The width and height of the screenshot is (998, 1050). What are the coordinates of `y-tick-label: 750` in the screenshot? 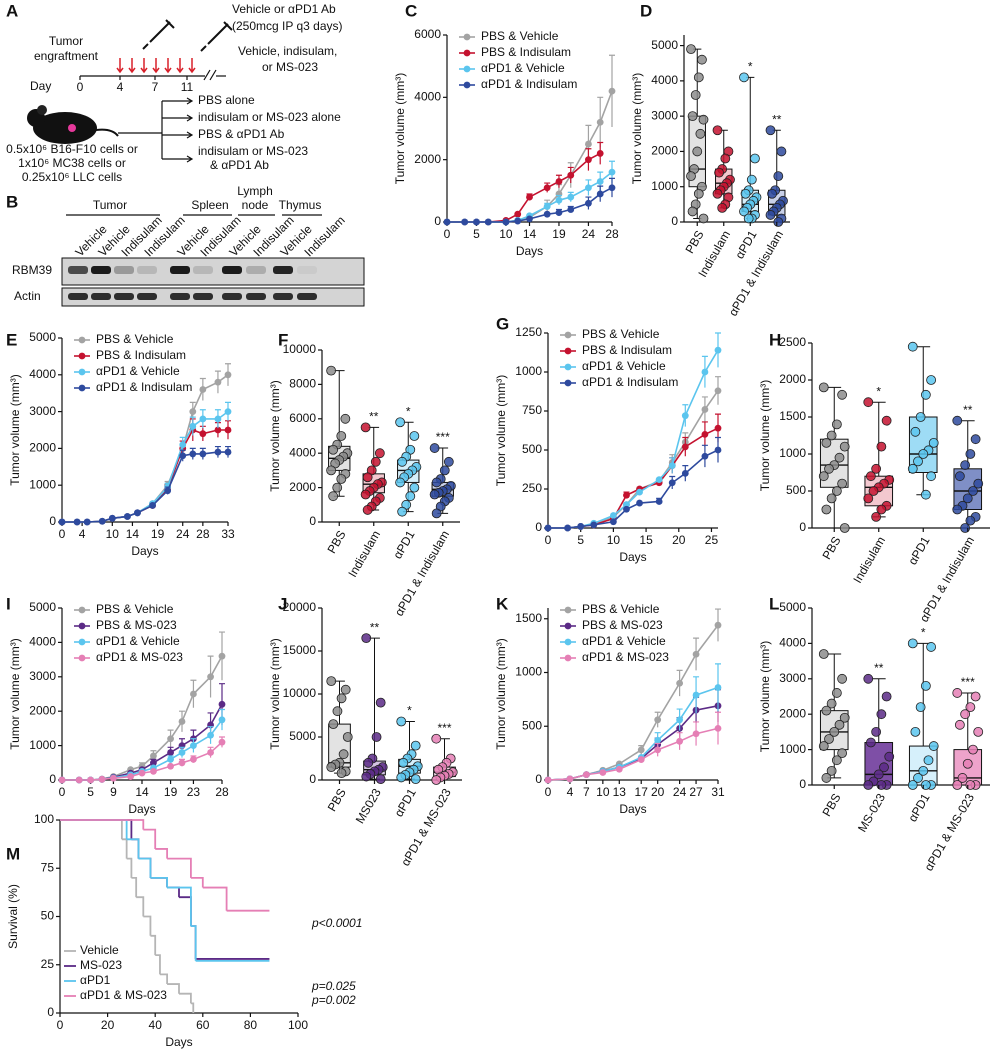 It's located at (532, 410).